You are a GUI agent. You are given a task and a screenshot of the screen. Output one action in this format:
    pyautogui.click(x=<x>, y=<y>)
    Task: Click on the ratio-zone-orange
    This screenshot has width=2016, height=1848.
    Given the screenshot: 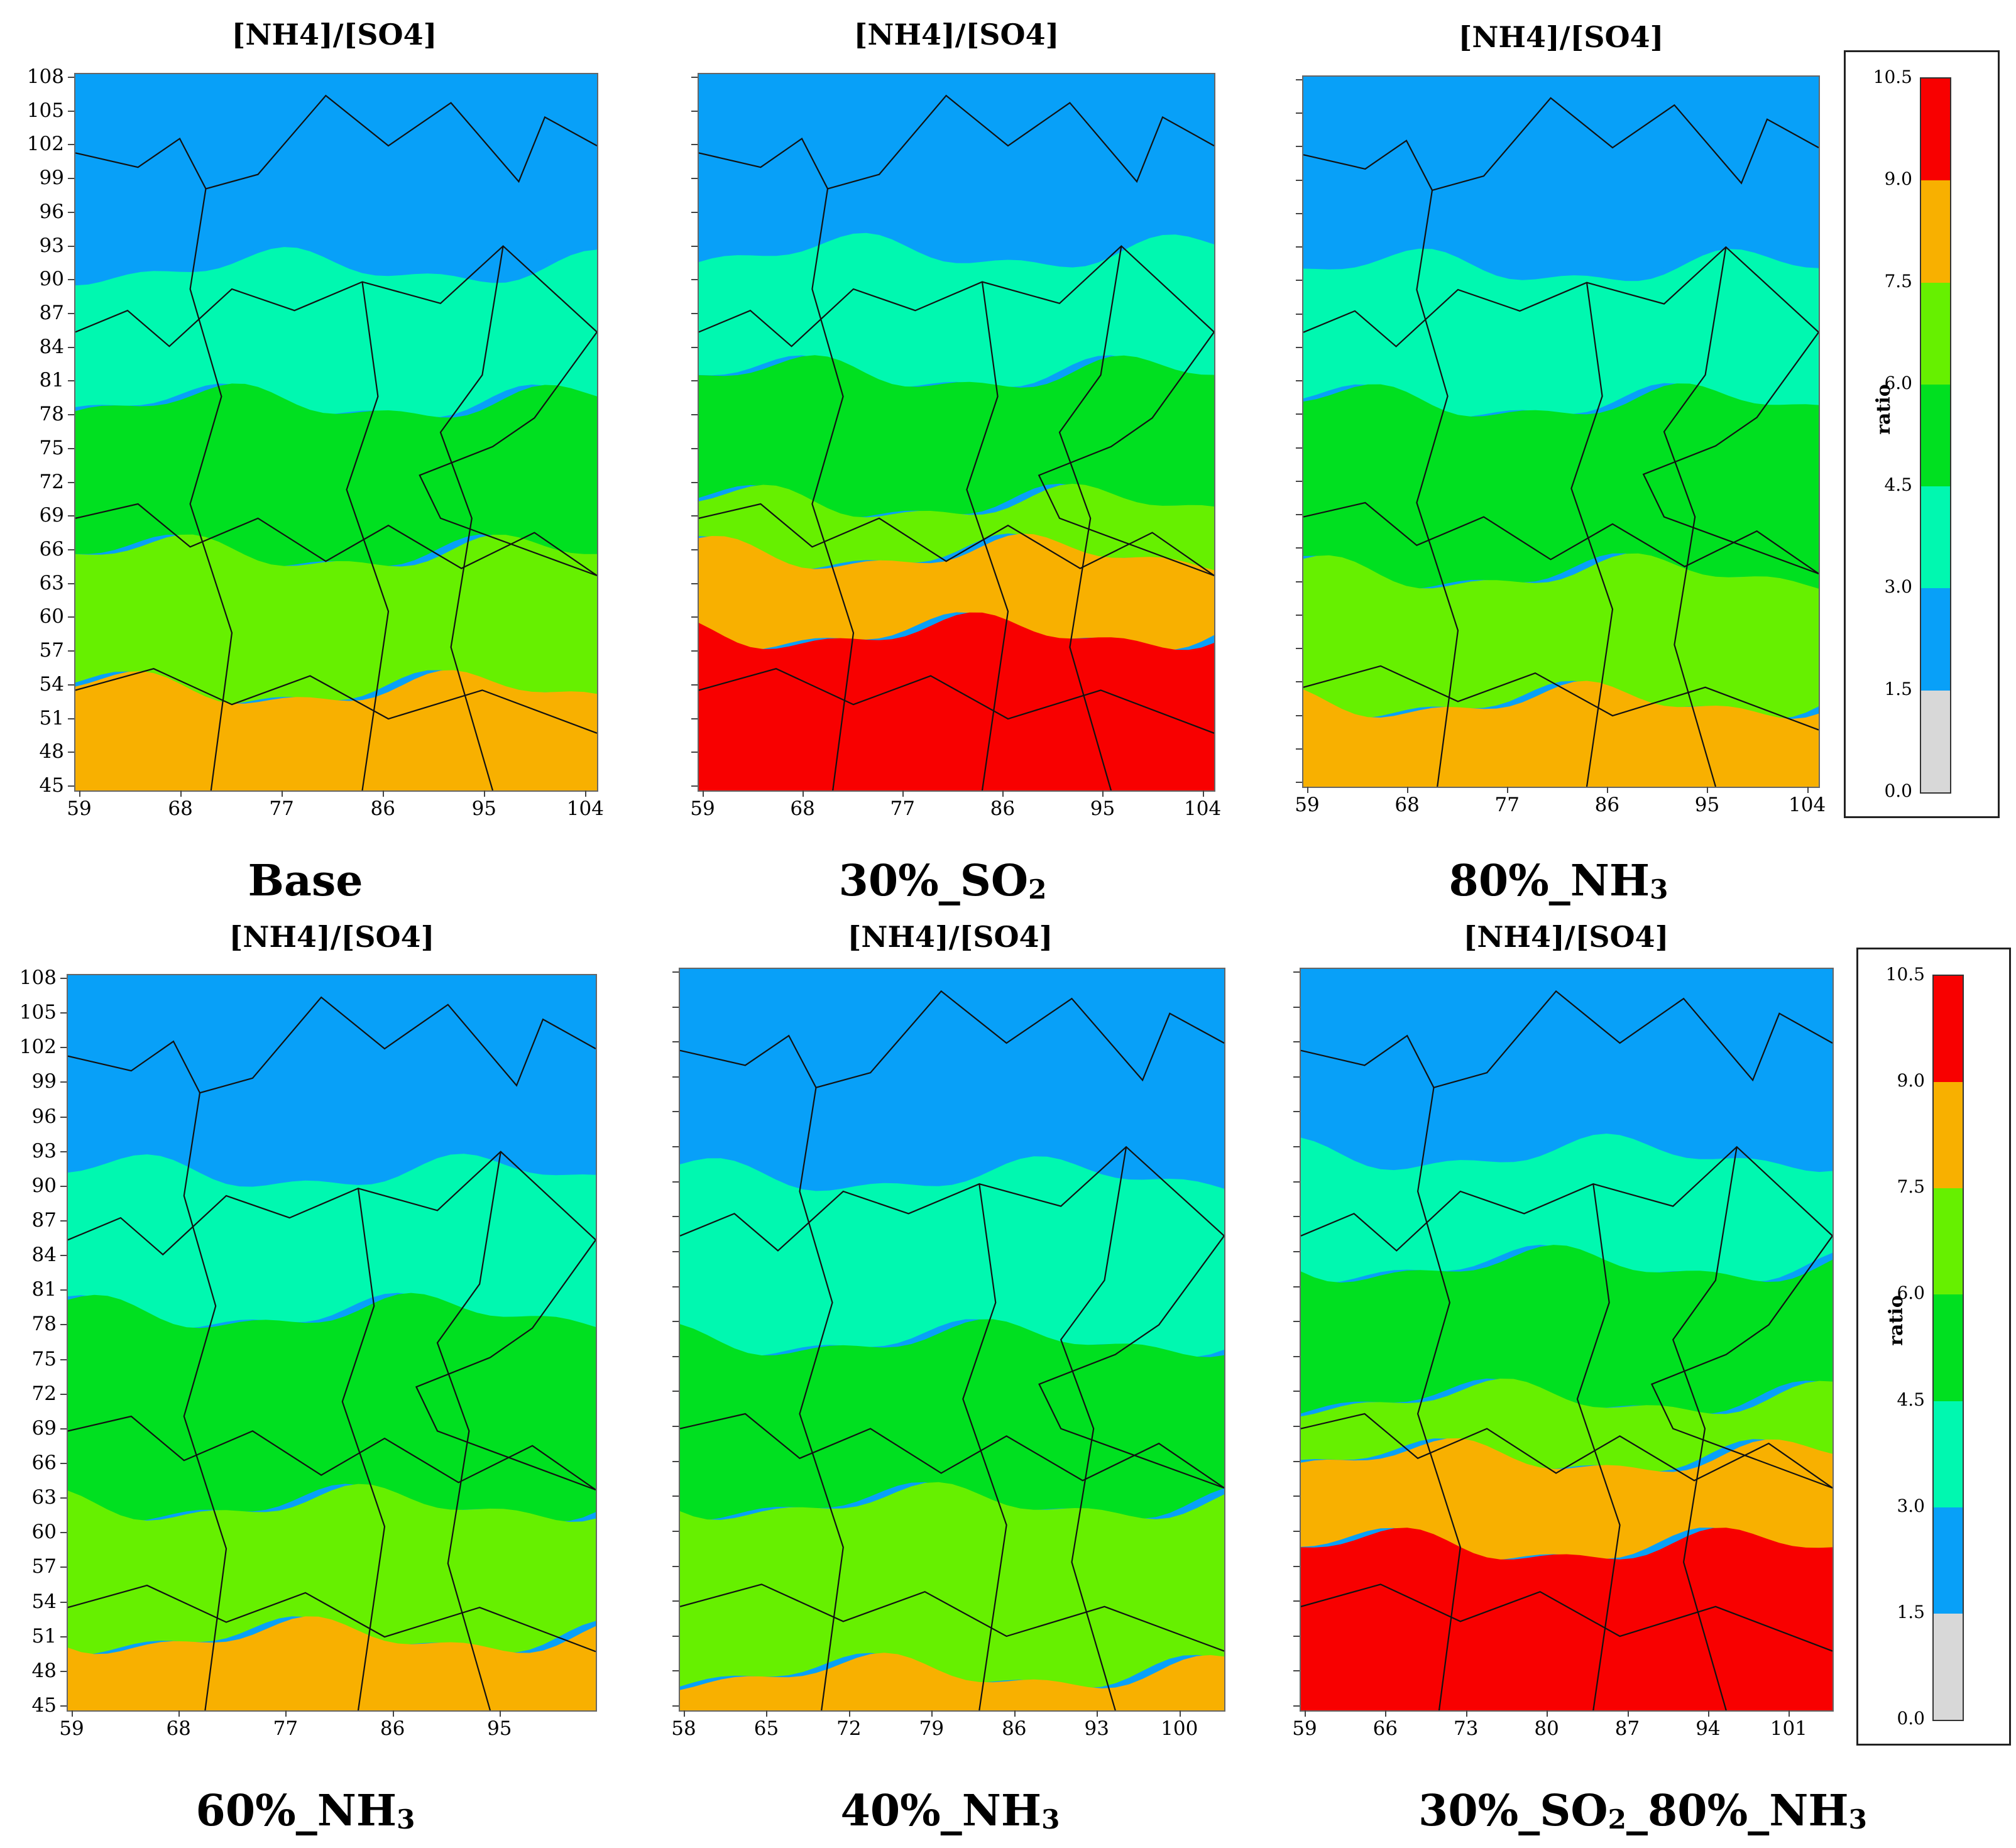 What is the action you would take?
    pyautogui.click(x=332, y=1663)
    